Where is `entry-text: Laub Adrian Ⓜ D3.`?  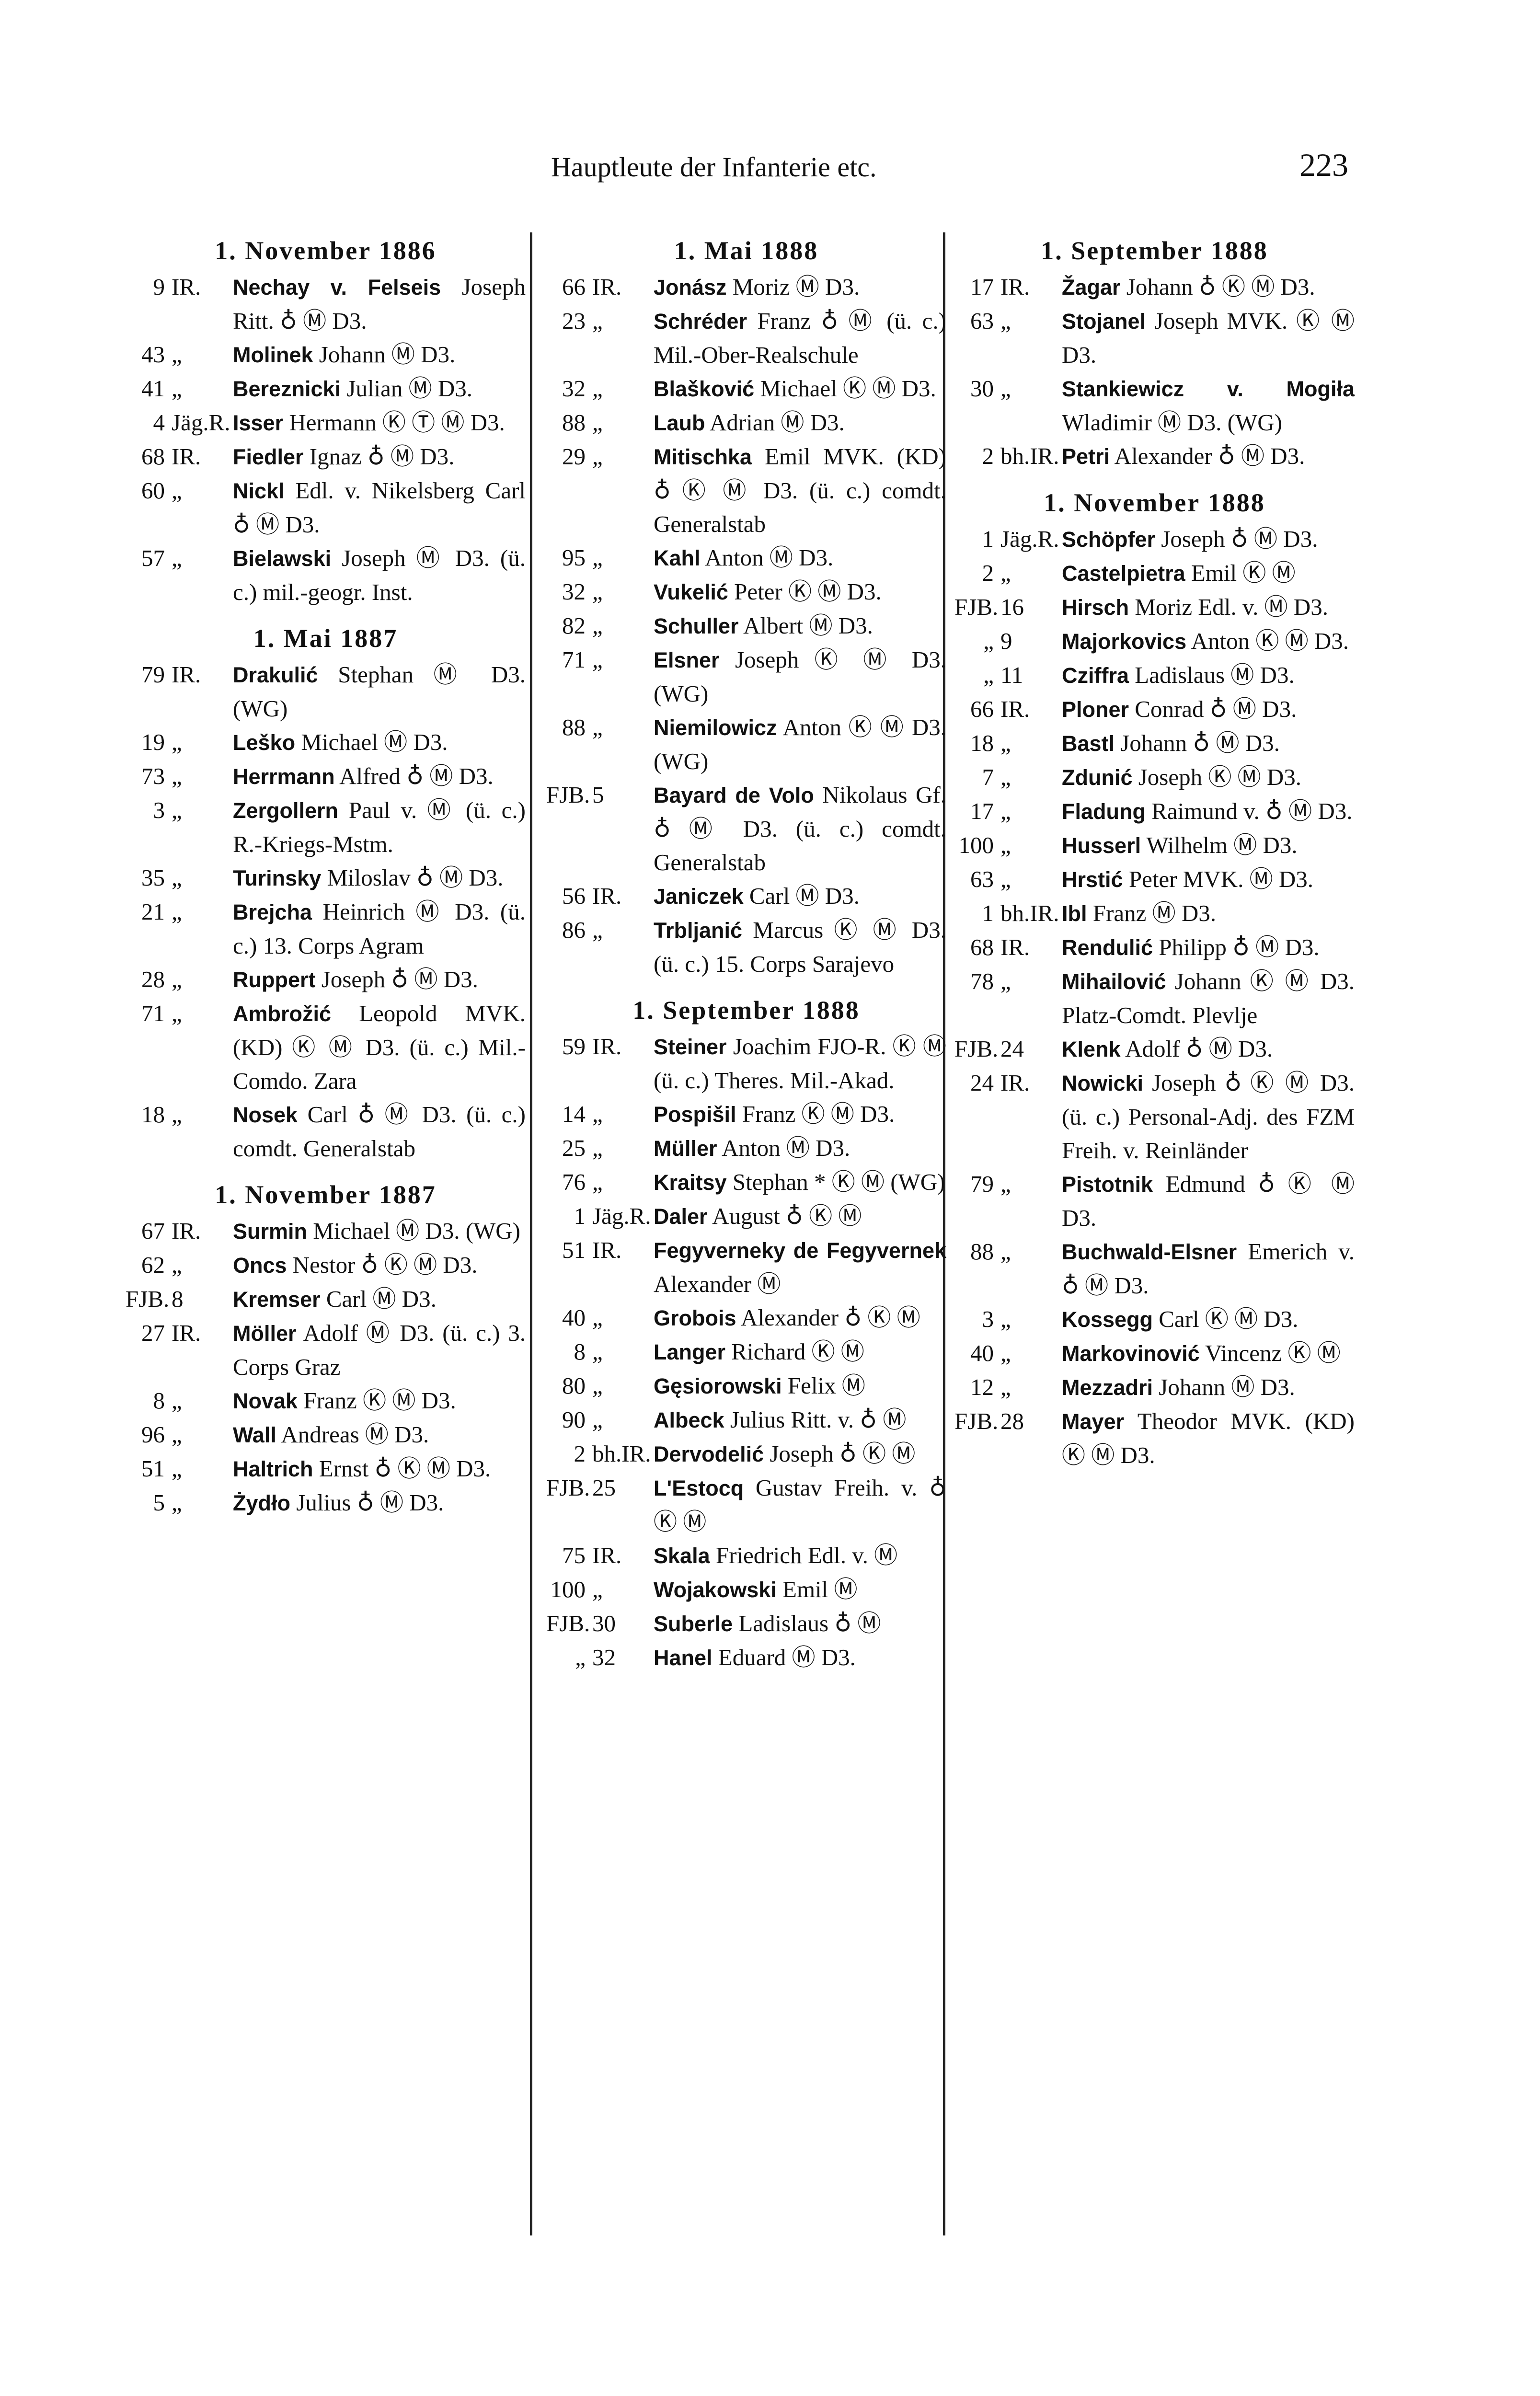 entry-text: Laub Adrian Ⓜ D3. is located at coordinates (800, 423).